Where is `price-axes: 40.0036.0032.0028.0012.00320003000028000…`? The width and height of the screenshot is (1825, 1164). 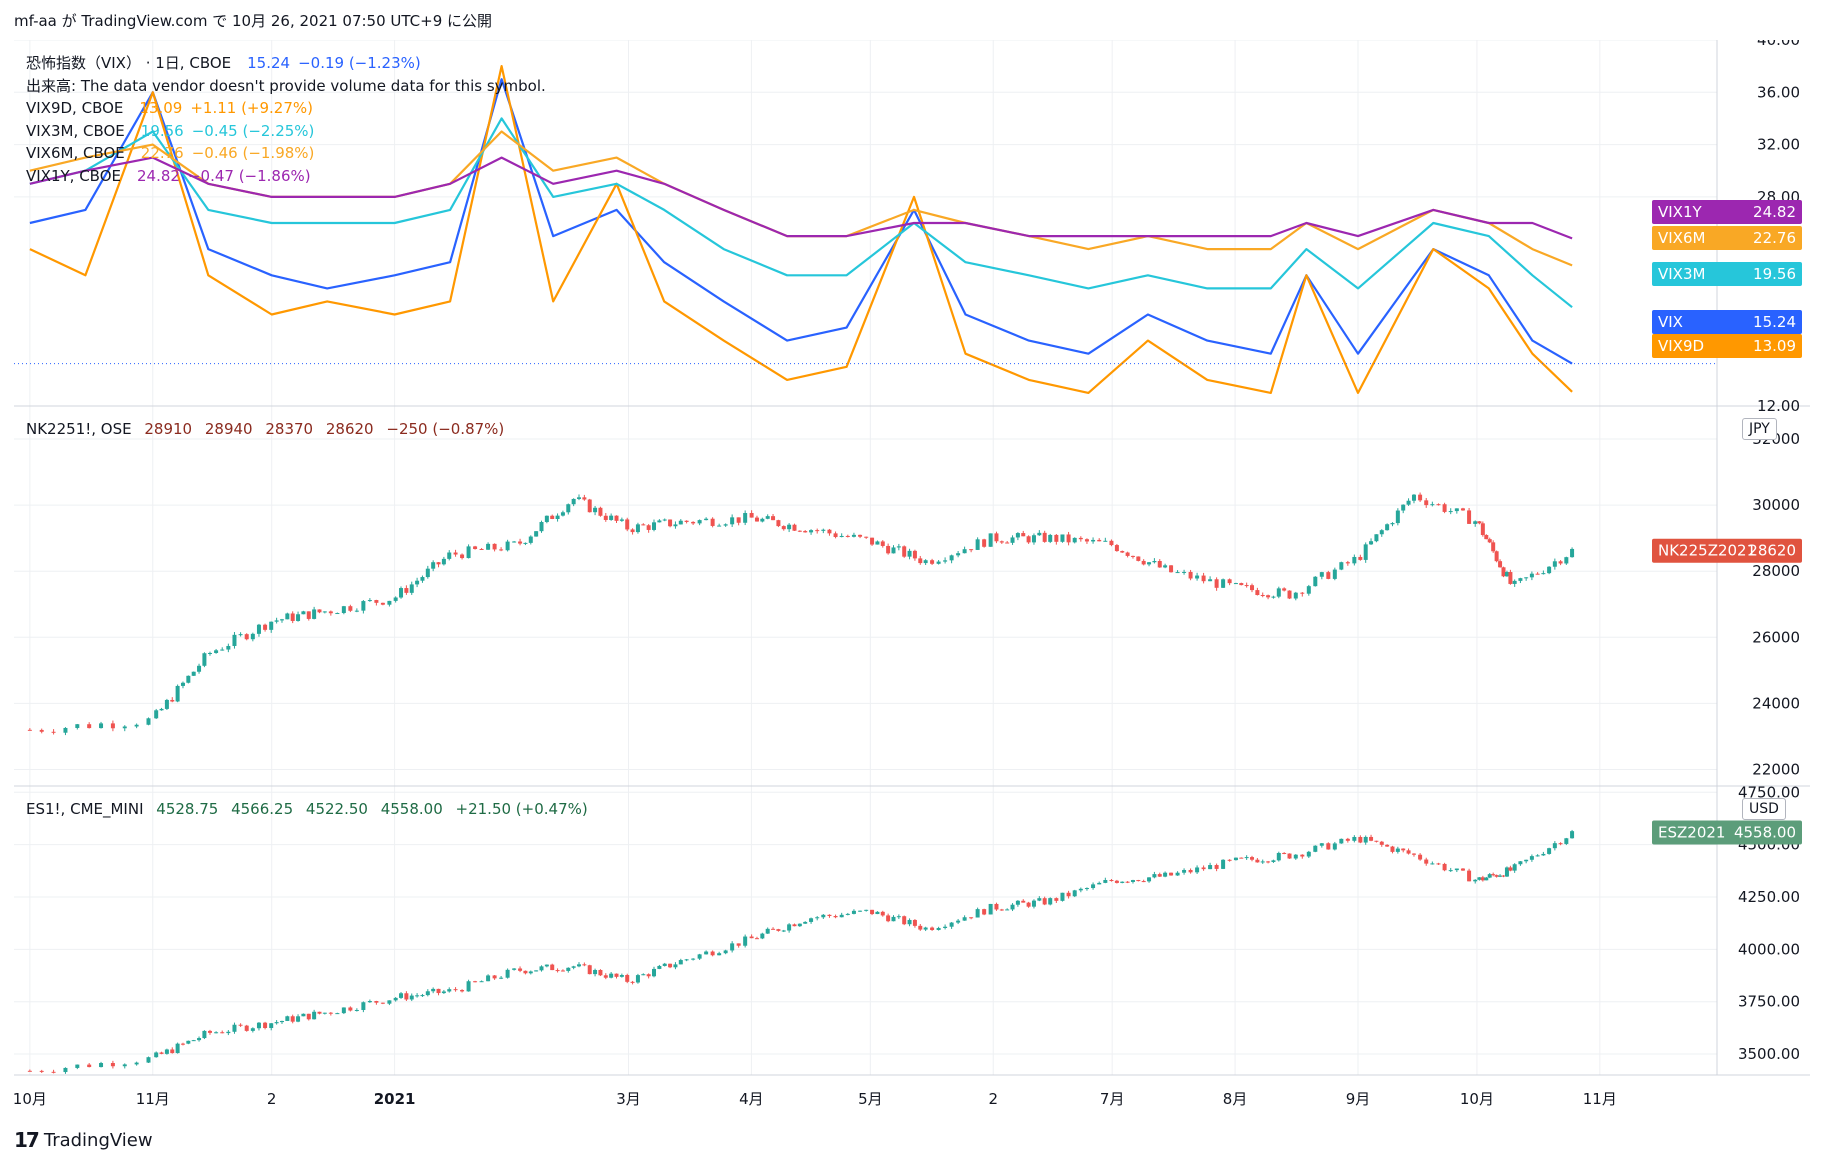
price-axes: 40.0036.0032.0028.0012.00320003000028000… is located at coordinates (1769, 551).